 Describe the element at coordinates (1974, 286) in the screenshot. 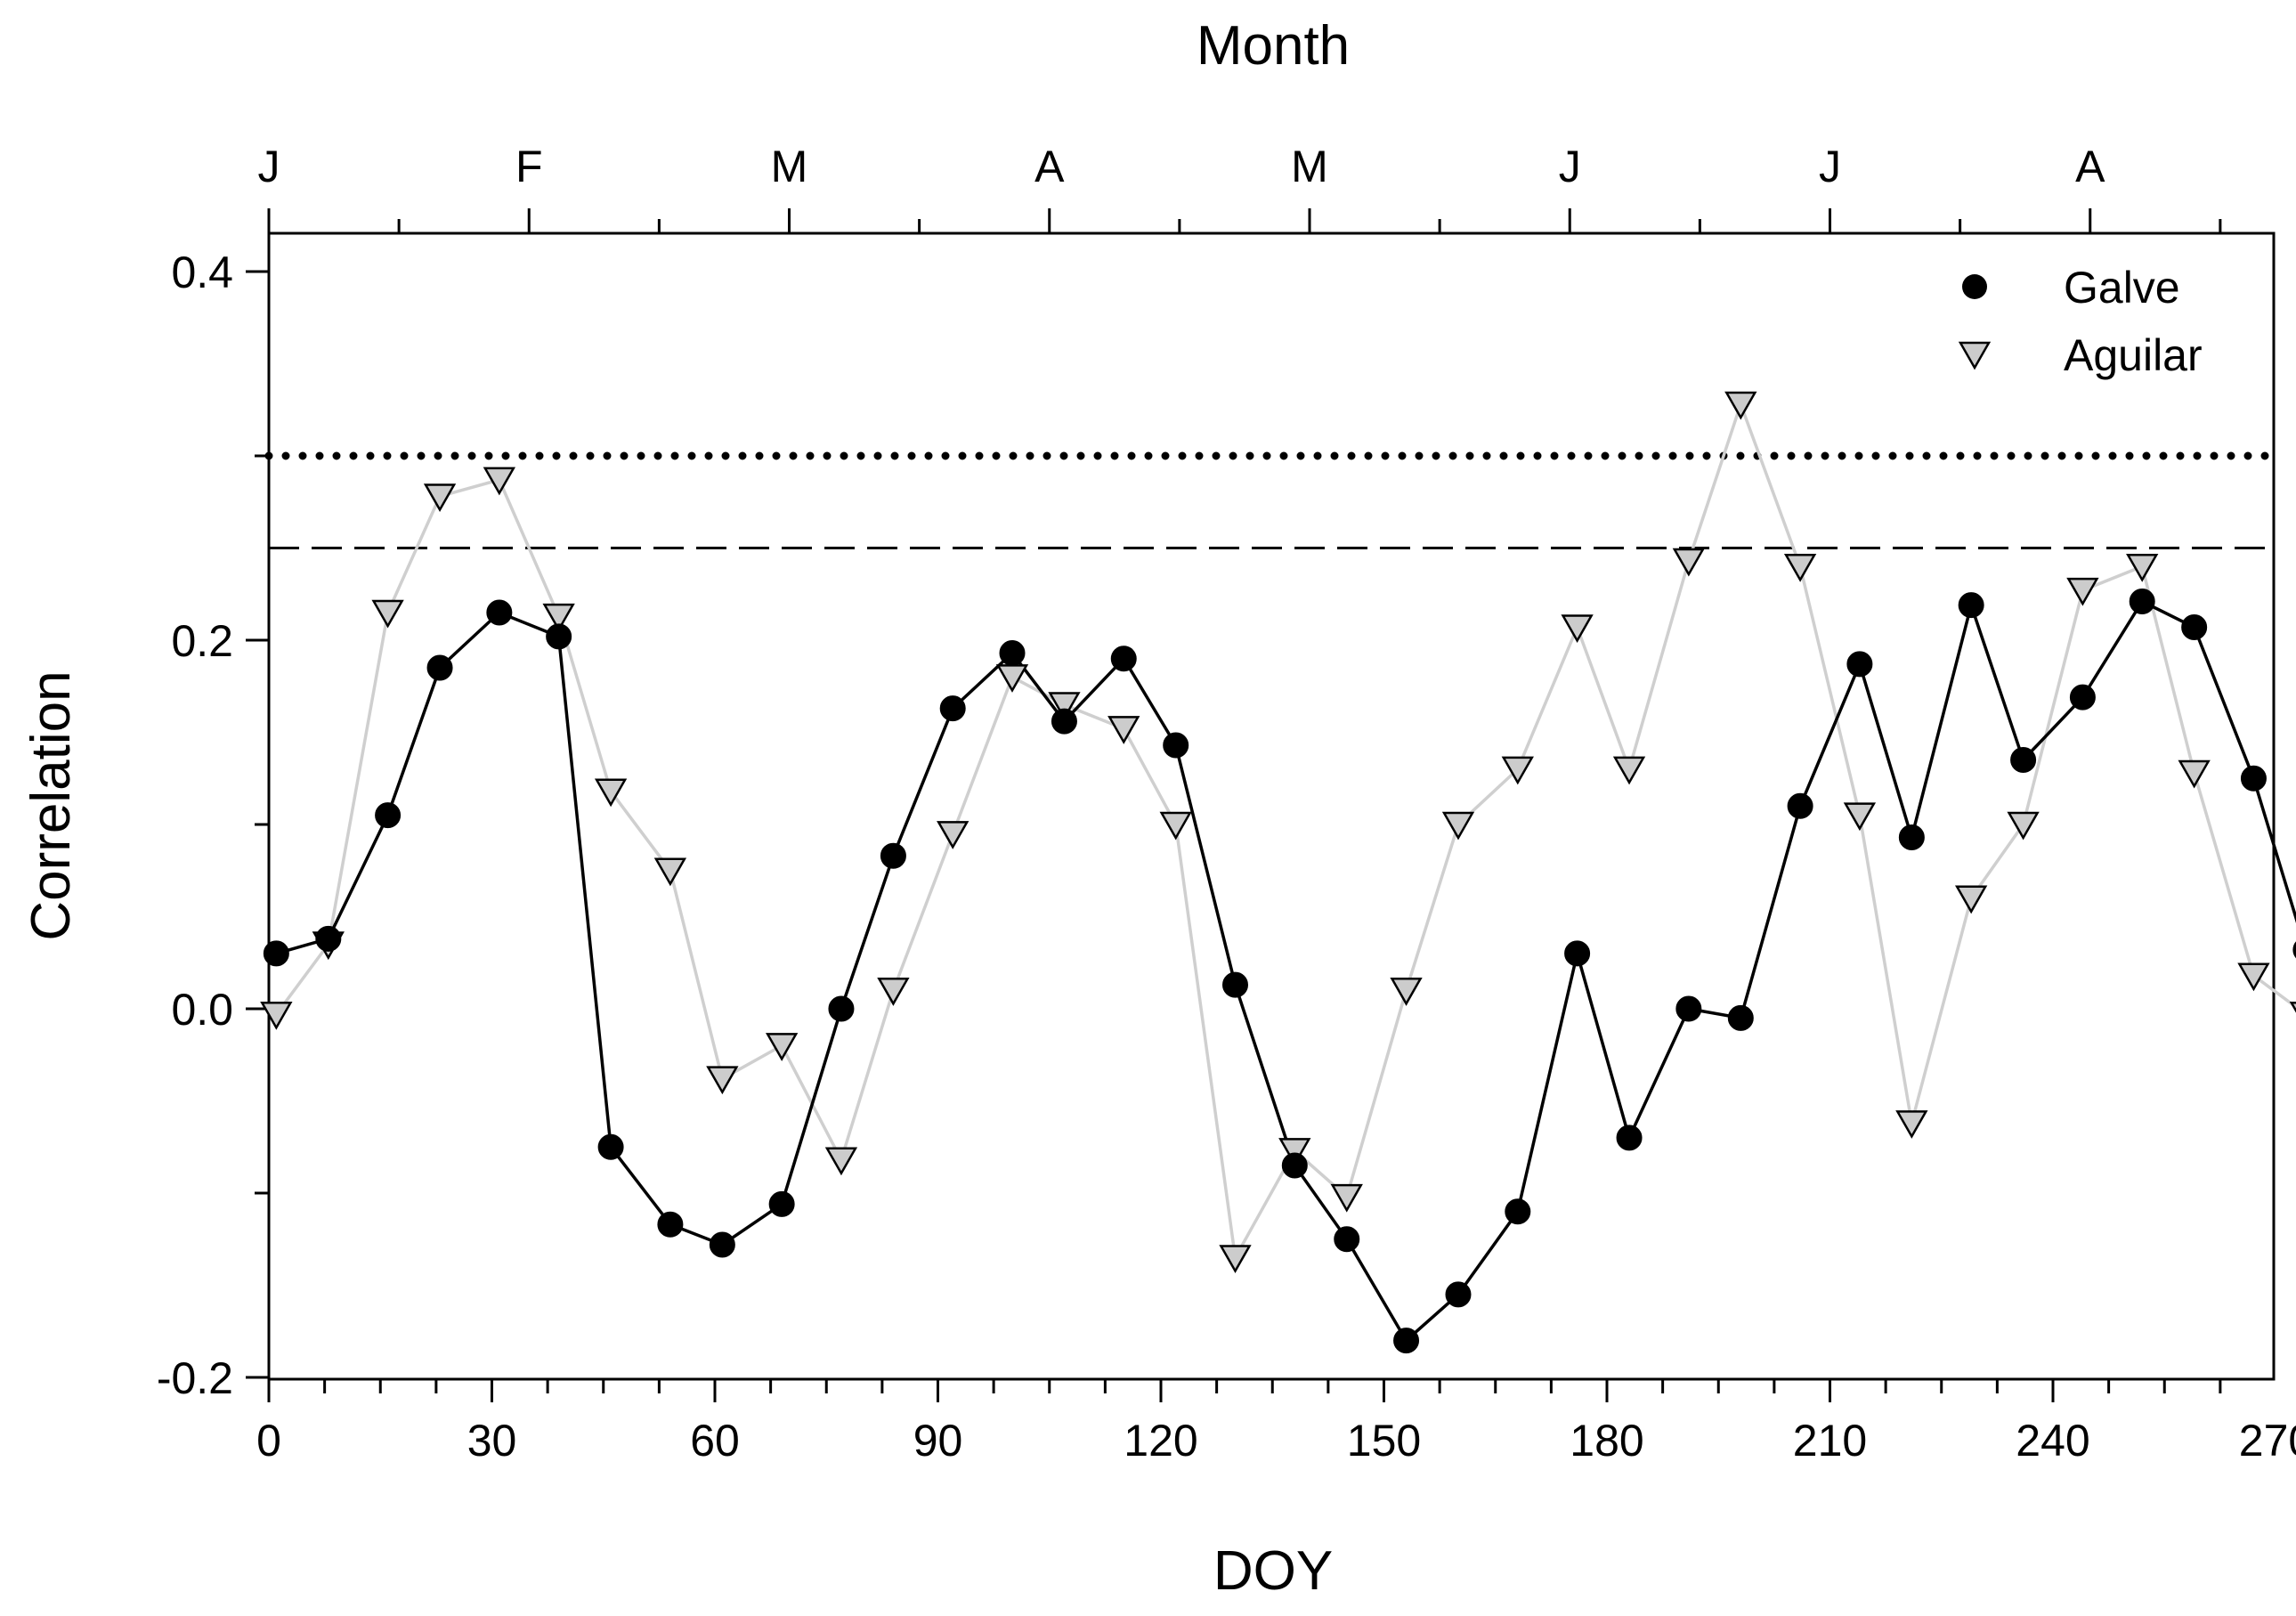

I see `legend-marker-galve` at that location.